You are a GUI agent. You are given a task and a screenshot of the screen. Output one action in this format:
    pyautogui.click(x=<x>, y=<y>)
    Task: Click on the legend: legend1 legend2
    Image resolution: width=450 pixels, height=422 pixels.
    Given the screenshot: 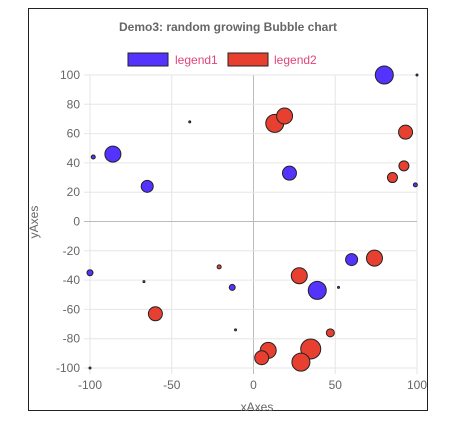 What is the action you would take?
    pyautogui.click(x=222, y=59)
    